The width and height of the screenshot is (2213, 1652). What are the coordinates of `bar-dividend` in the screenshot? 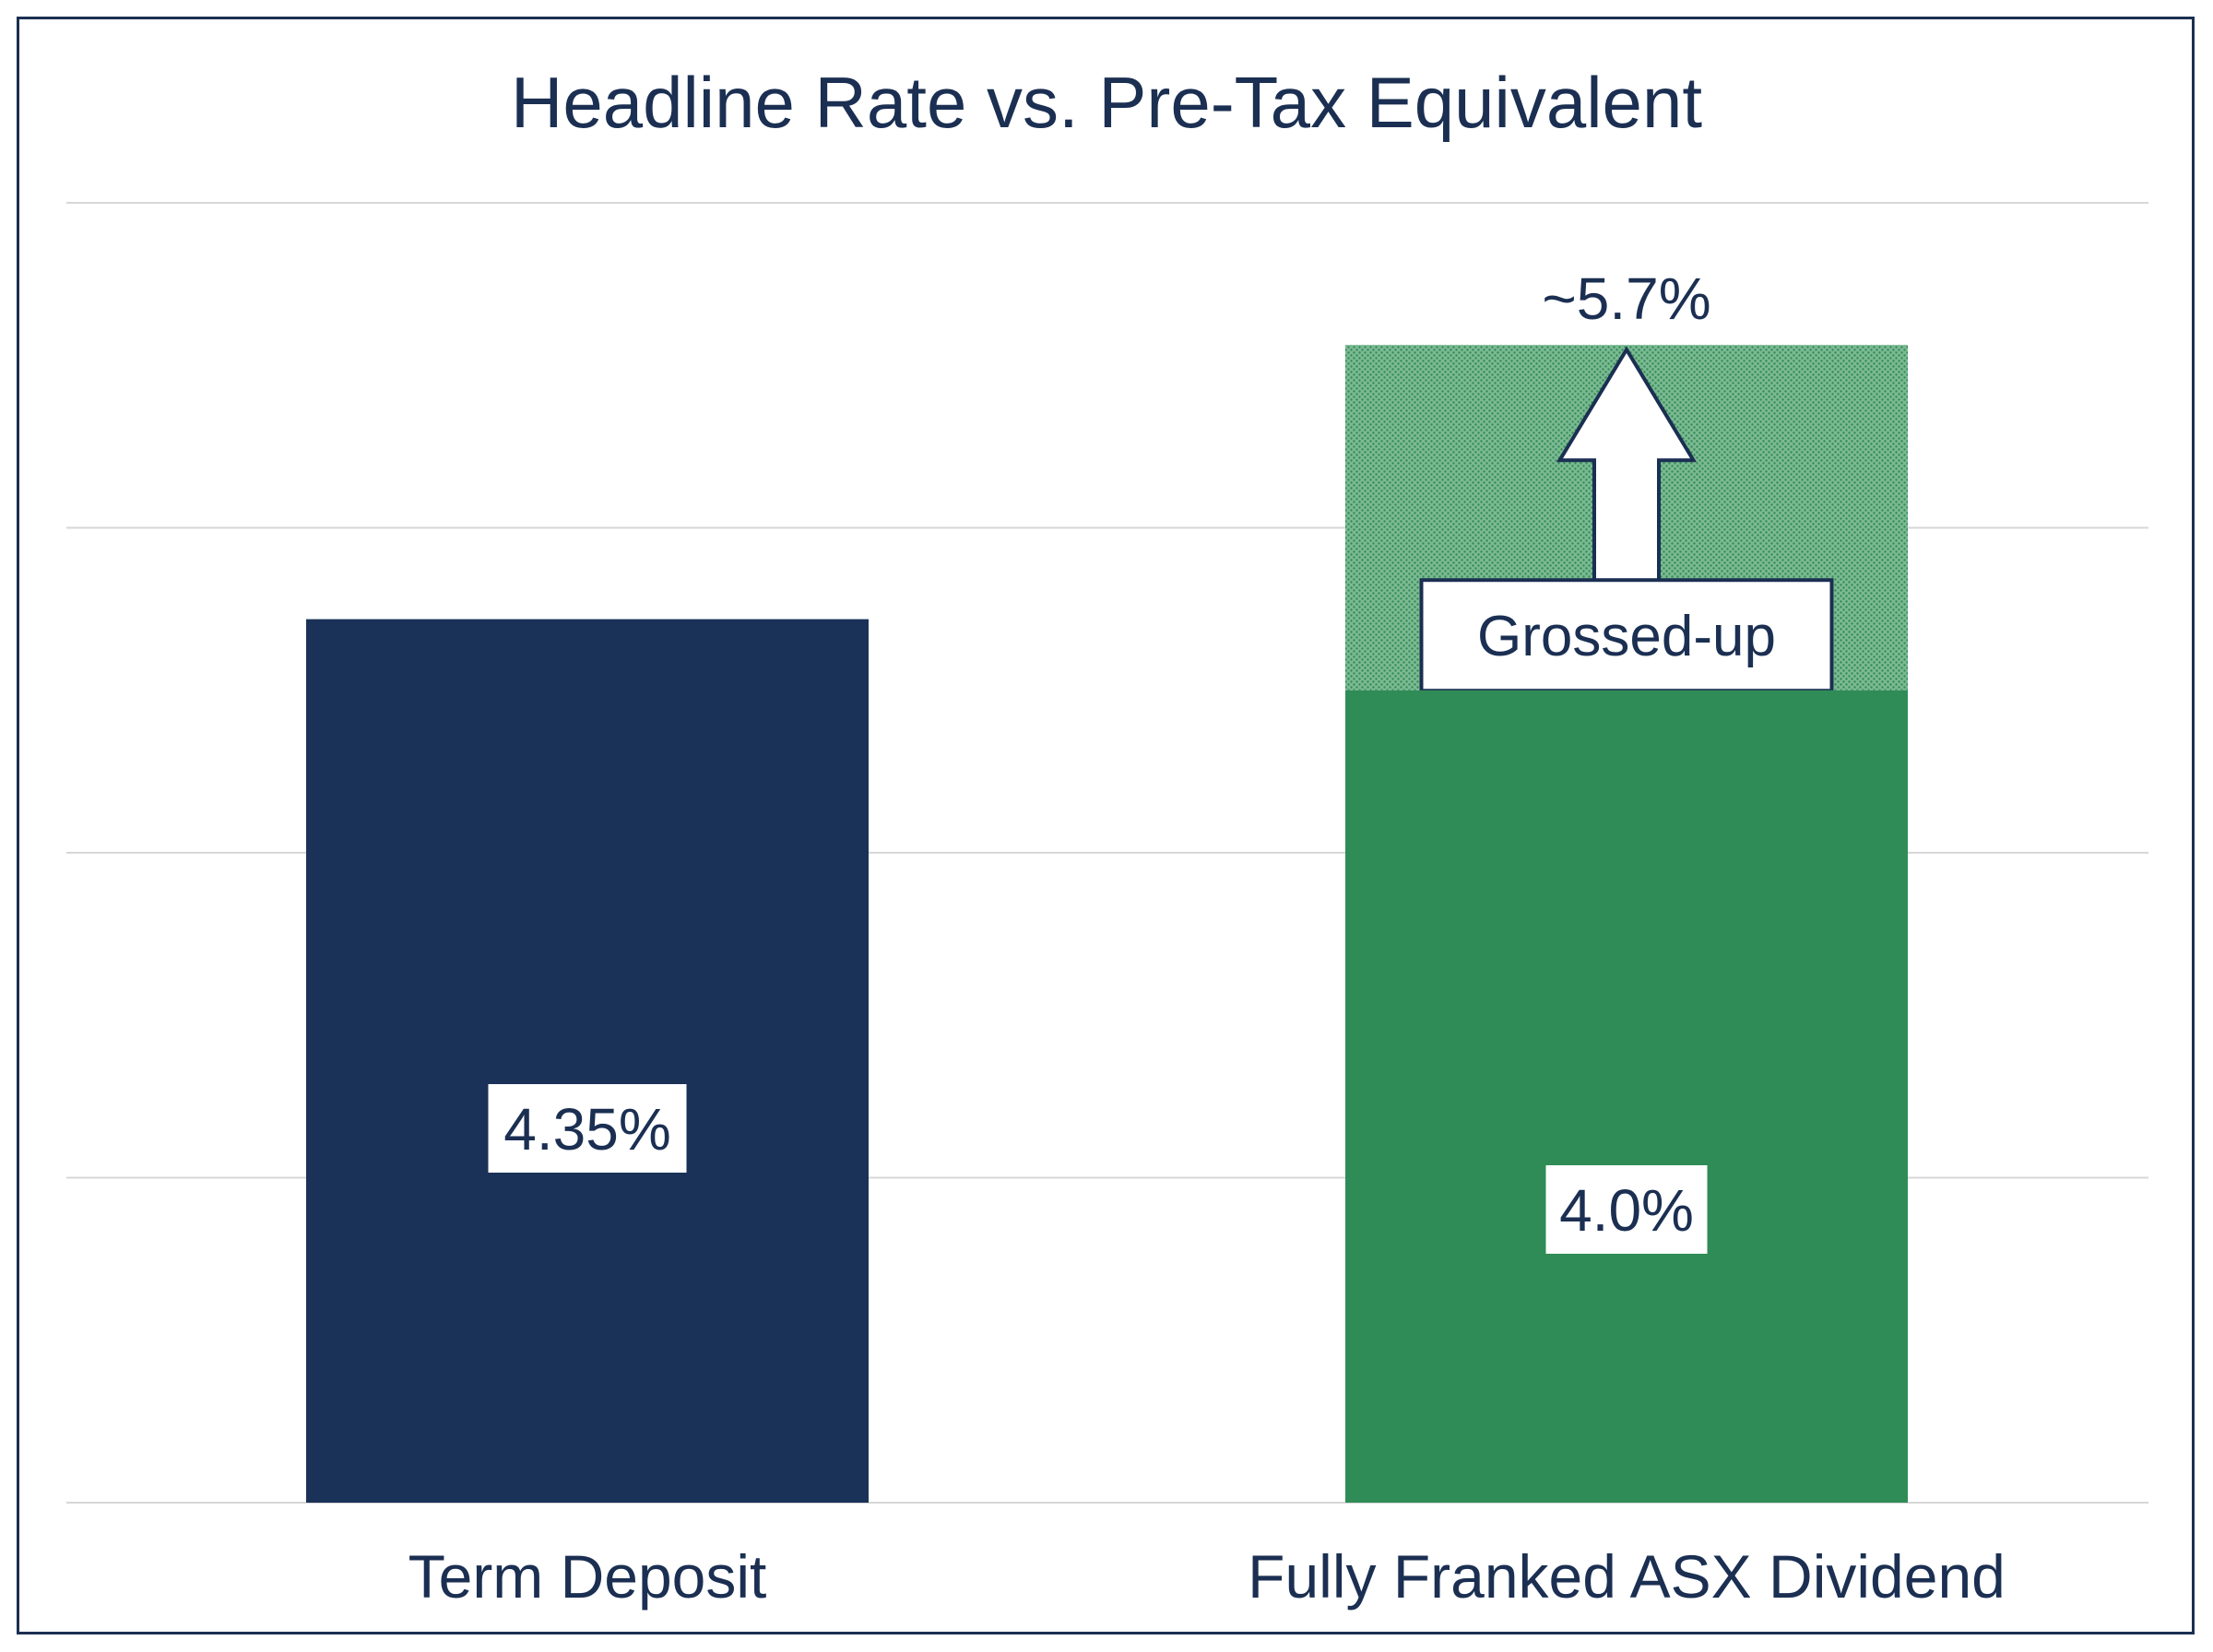 It's located at (1626, 1096).